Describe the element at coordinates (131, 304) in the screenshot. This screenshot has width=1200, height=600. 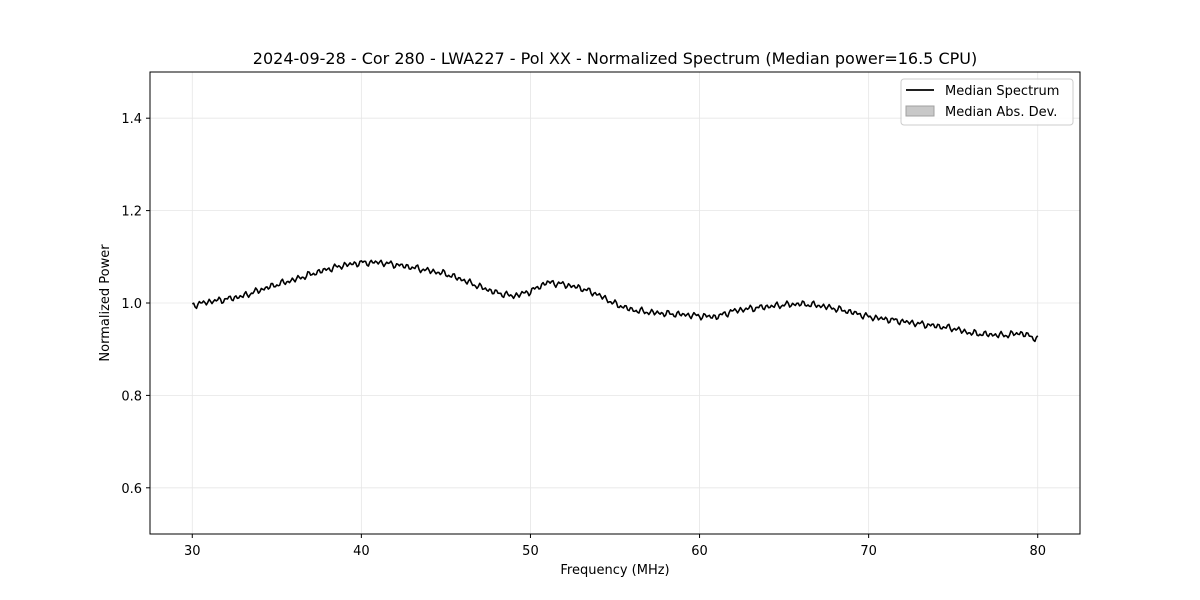
I see `y-tick-label: 1.0` at that location.